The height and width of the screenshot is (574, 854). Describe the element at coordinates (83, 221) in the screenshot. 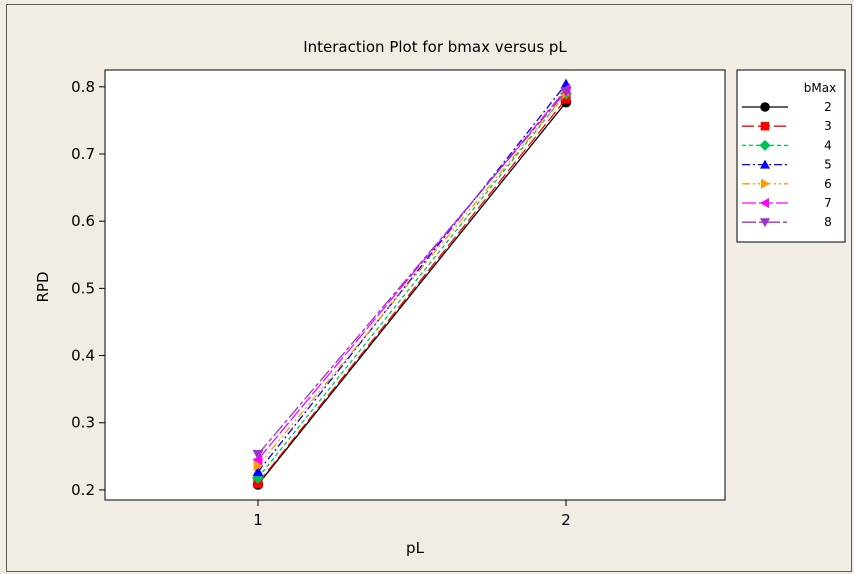

I see `y-tick-label: 0.6` at that location.